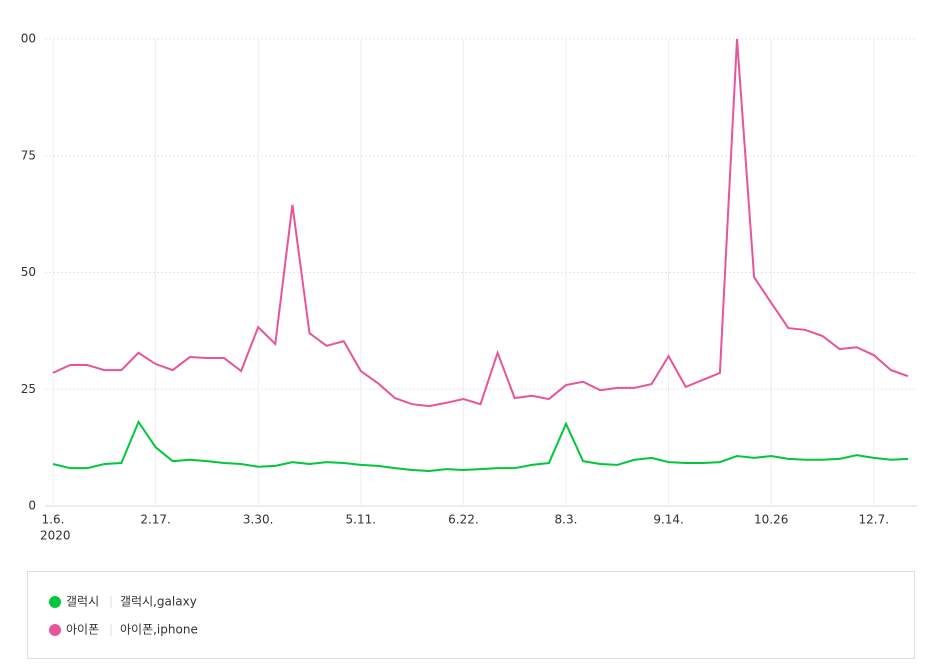 This screenshot has height=665, width=926. What do you see at coordinates (771, 520) in the screenshot?
I see `x-tick-label: 10.26` at bounding box center [771, 520].